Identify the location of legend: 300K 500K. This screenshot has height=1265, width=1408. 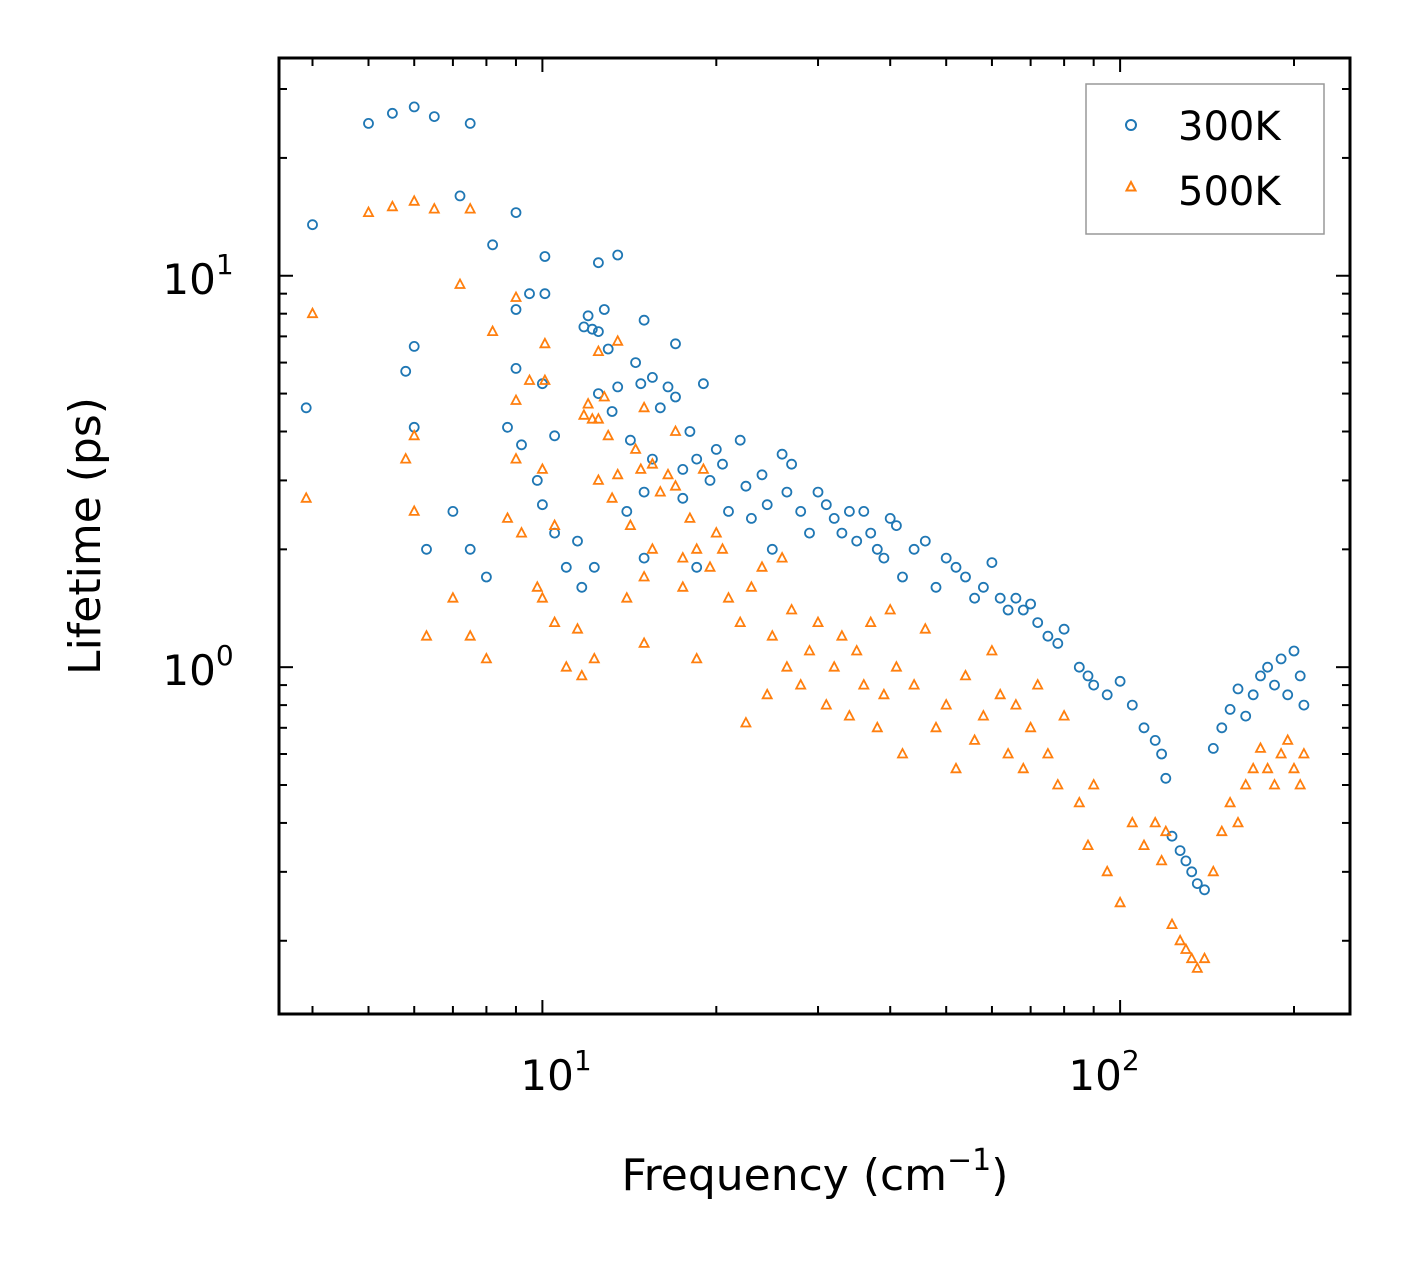
(1205, 159).